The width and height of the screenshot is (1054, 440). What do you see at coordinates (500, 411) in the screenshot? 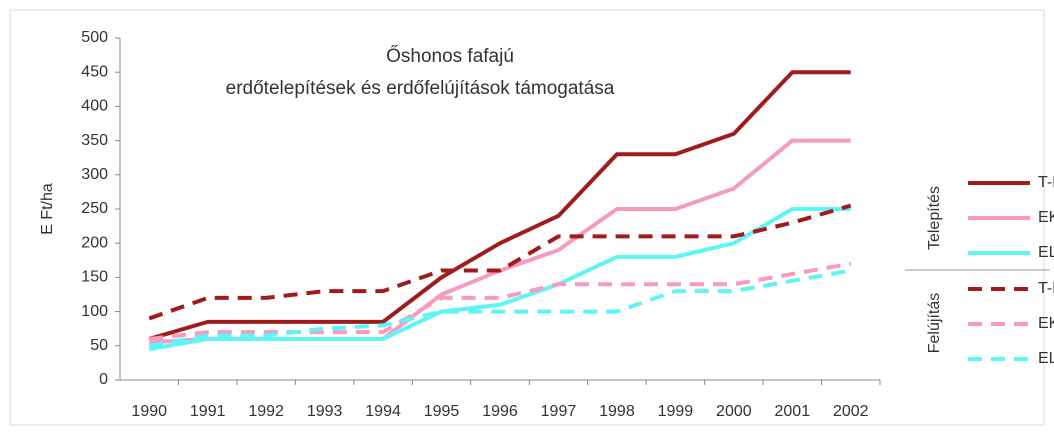
I see `x-tick-label: 1996` at bounding box center [500, 411].